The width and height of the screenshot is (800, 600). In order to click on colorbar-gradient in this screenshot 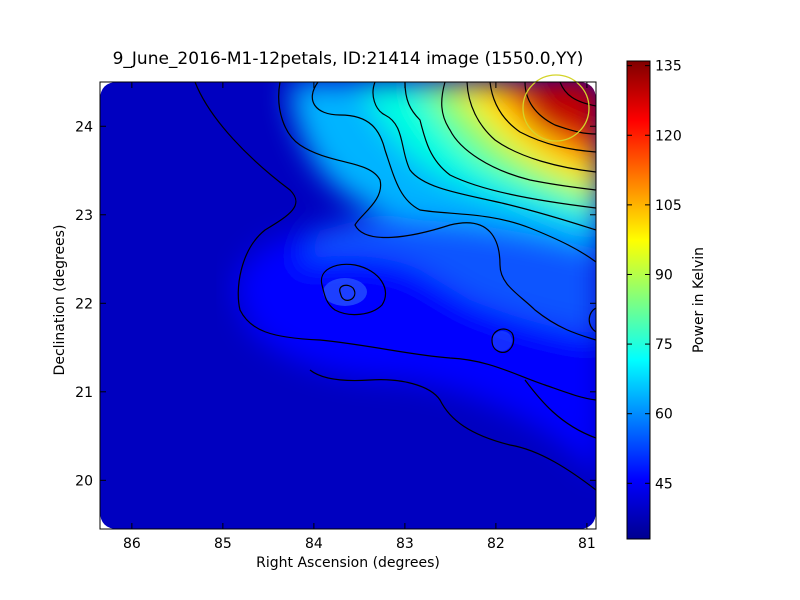, I will do `click(638, 300)`.